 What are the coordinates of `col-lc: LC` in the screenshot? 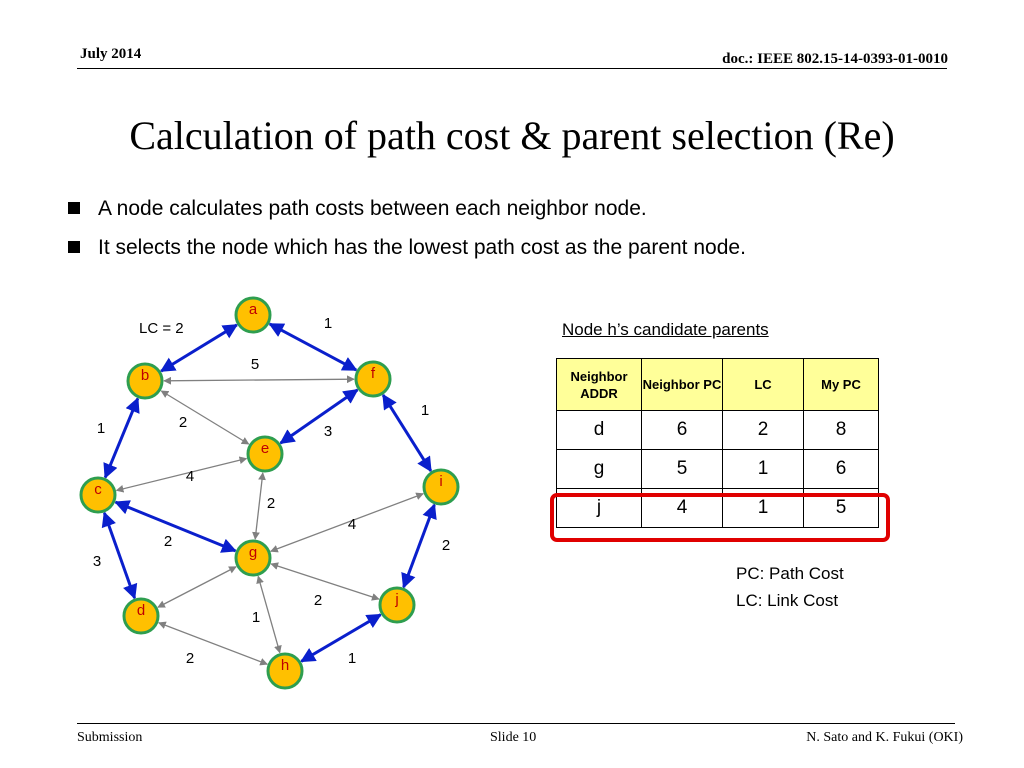 It's located at (763, 384).